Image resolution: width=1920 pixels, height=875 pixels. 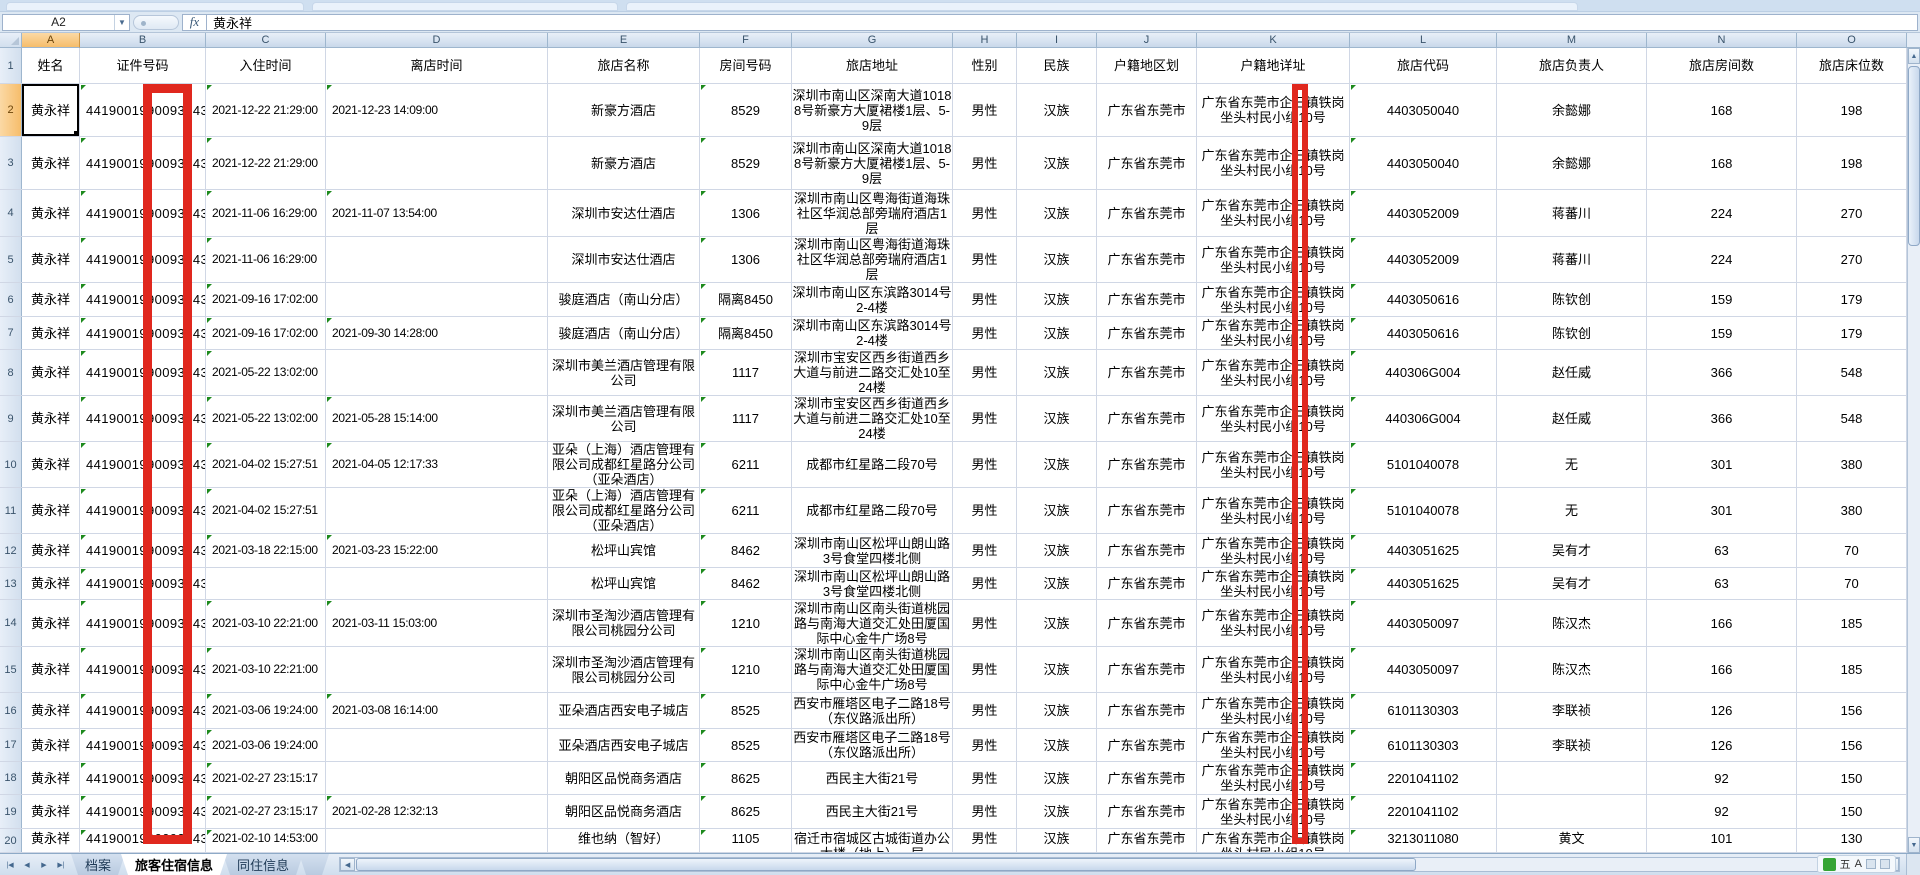 I want to click on cell-K7: 广东省东莞市企石镇铁岗坐头村民小组10号, so click(x=1273, y=333).